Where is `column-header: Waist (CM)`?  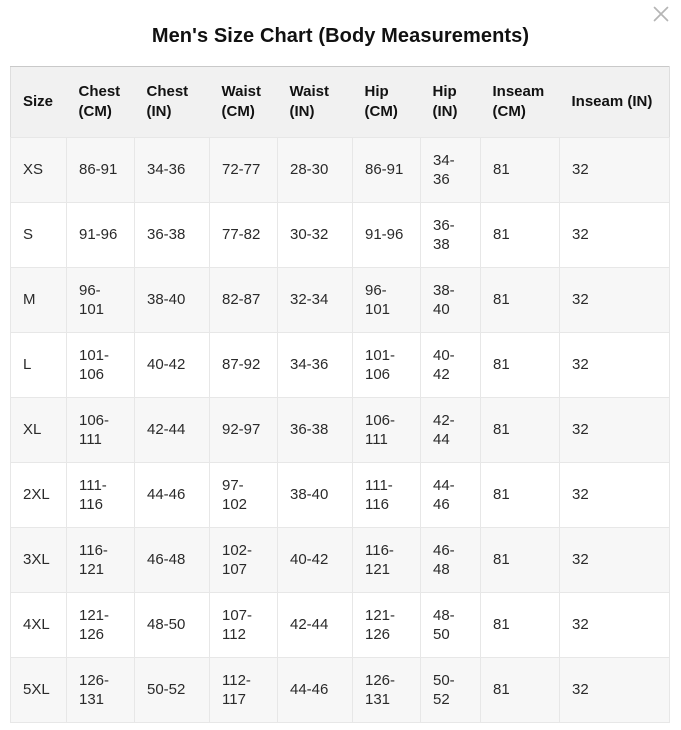 column-header: Waist (CM) is located at coordinates (243, 102).